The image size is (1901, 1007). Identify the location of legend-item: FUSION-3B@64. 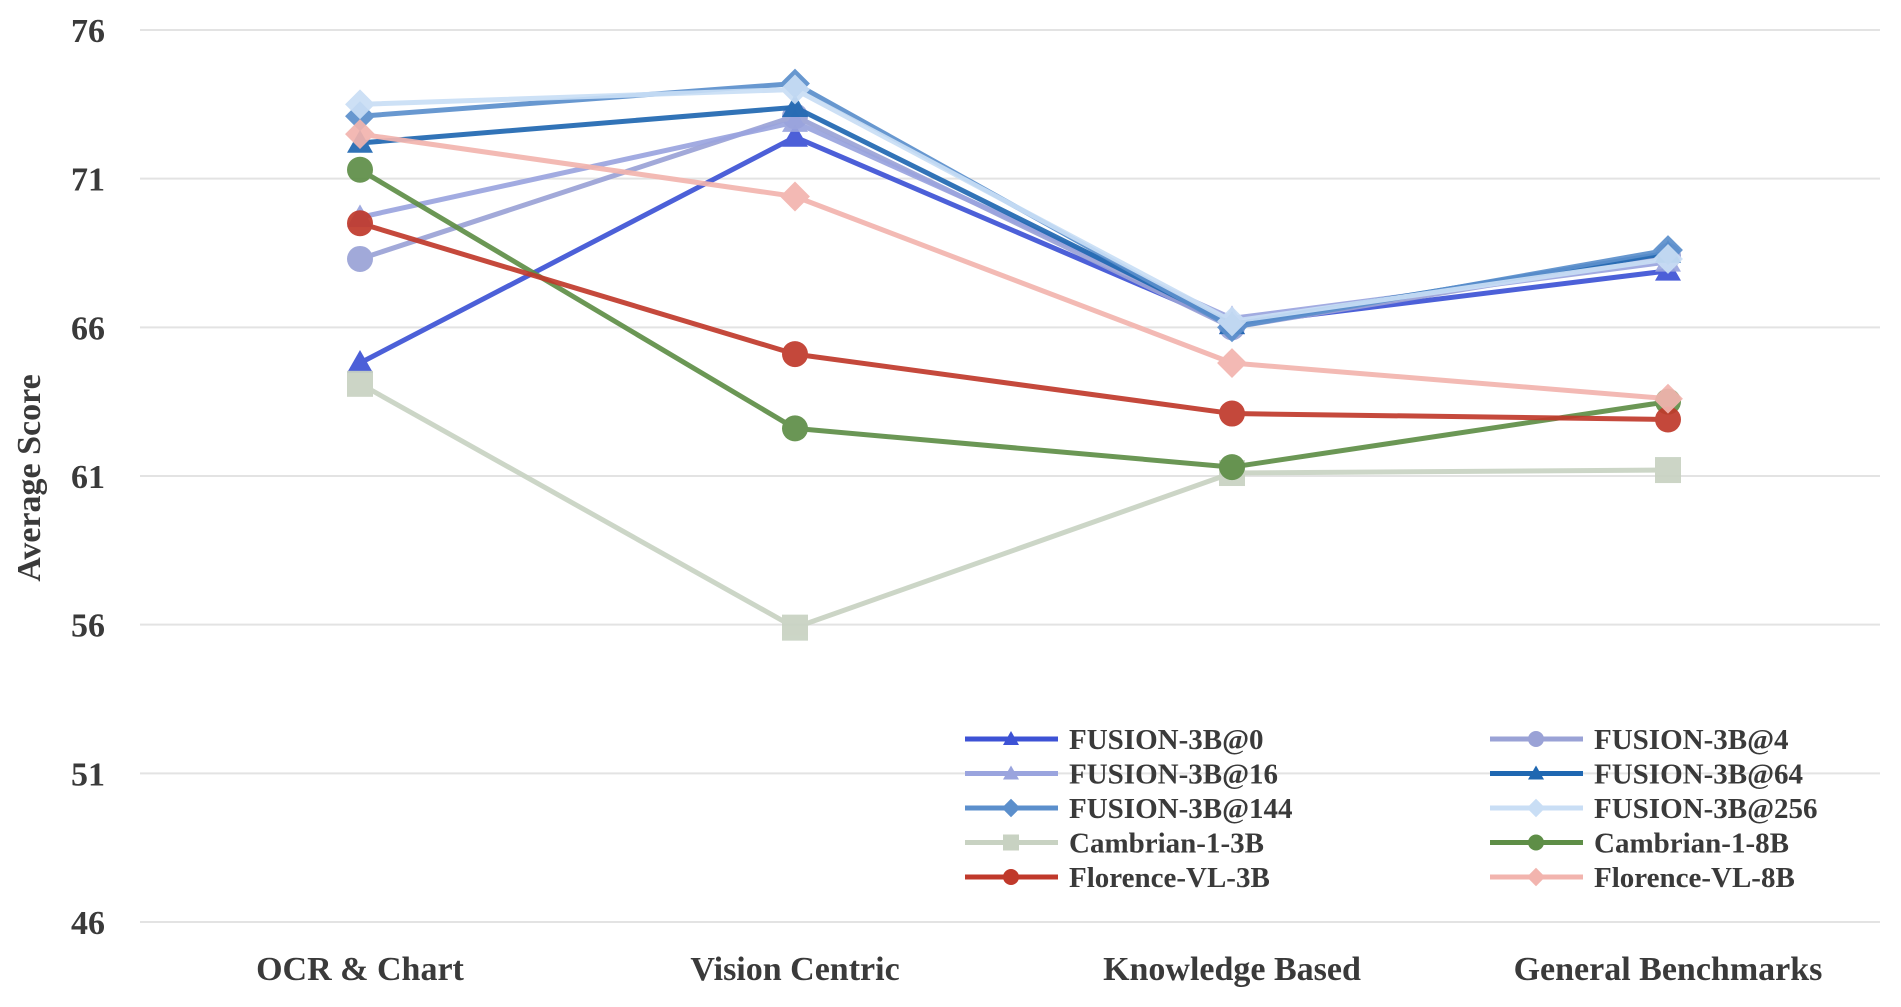
(1646, 775).